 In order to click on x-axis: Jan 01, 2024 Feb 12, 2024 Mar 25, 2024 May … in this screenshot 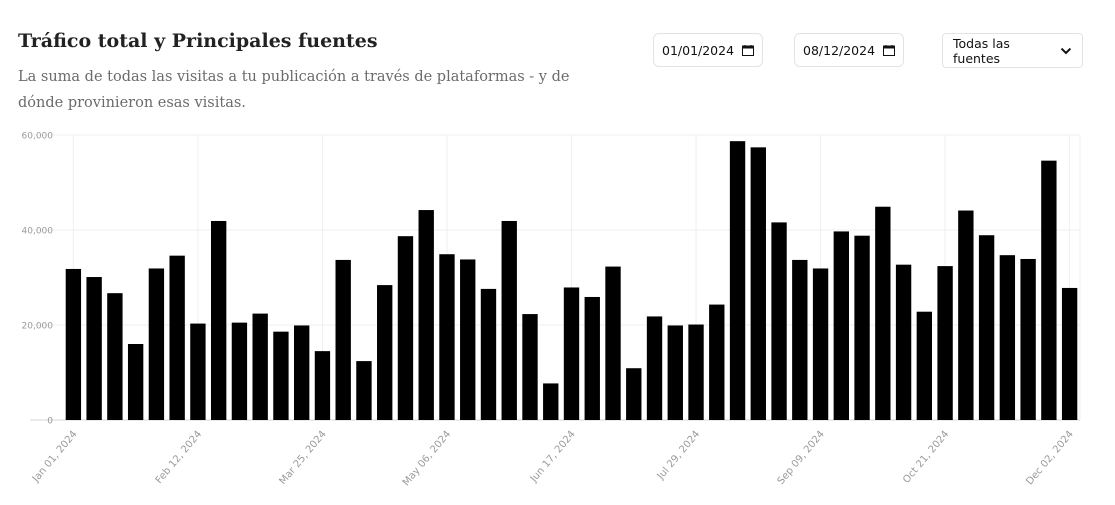, I will do `click(553, 458)`.